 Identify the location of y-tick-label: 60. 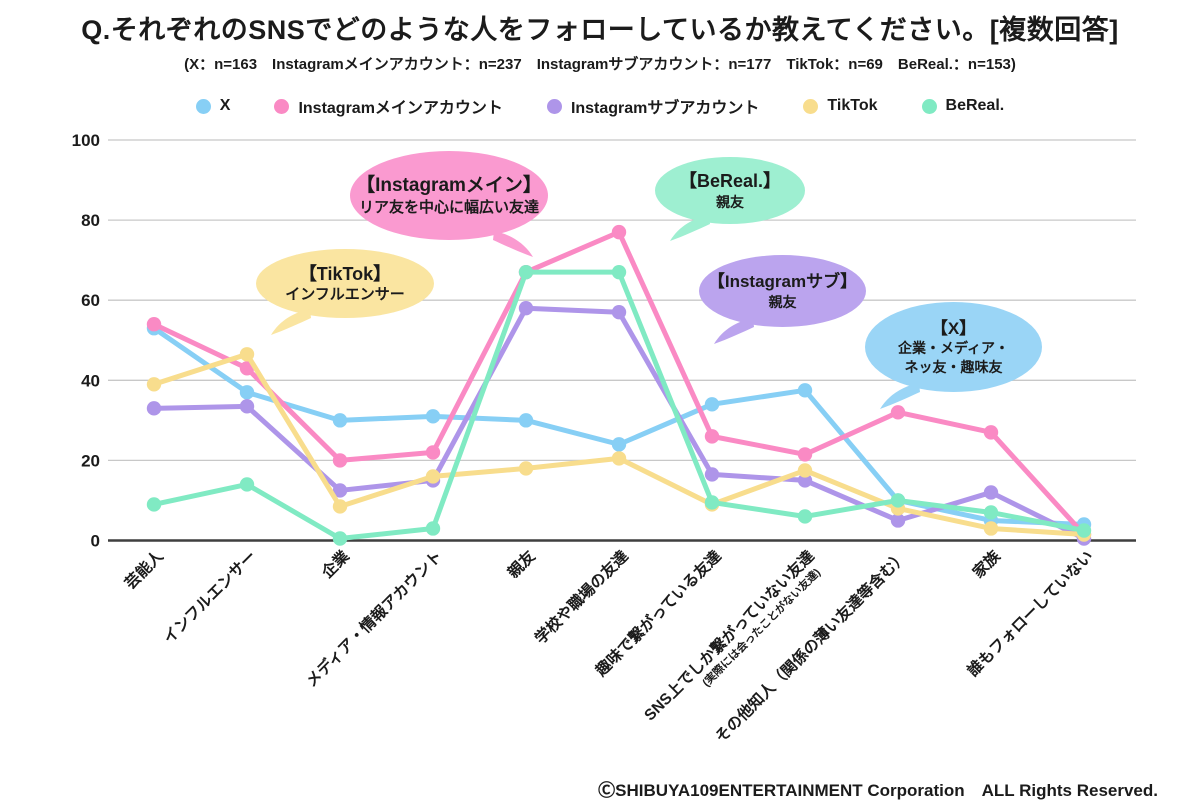
(90, 300).